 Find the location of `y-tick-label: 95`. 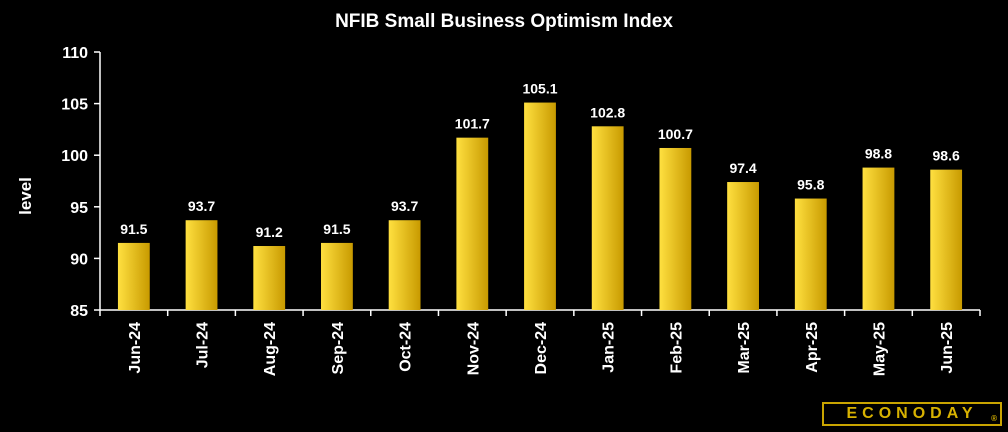

y-tick-label: 95 is located at coordinates (79, 208).